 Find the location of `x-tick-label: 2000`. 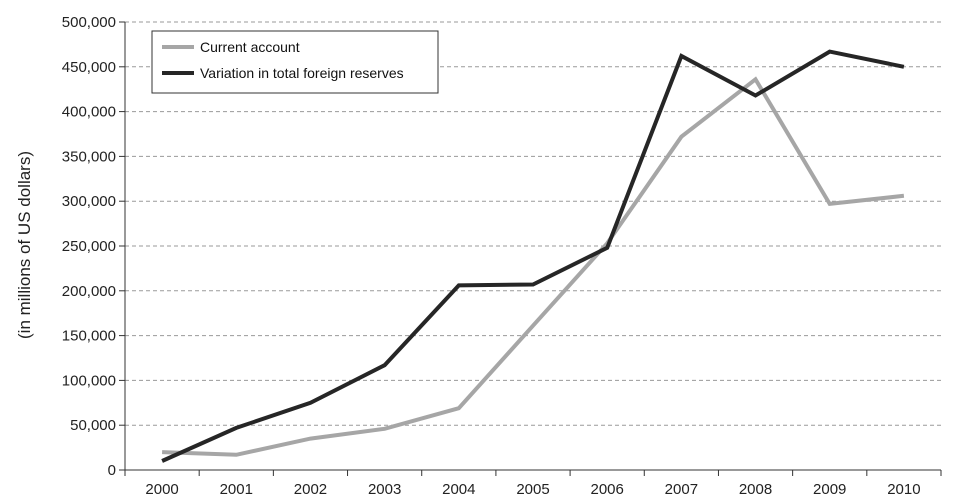

x-tick-label: 2000 is located at coordinates (161, 489).